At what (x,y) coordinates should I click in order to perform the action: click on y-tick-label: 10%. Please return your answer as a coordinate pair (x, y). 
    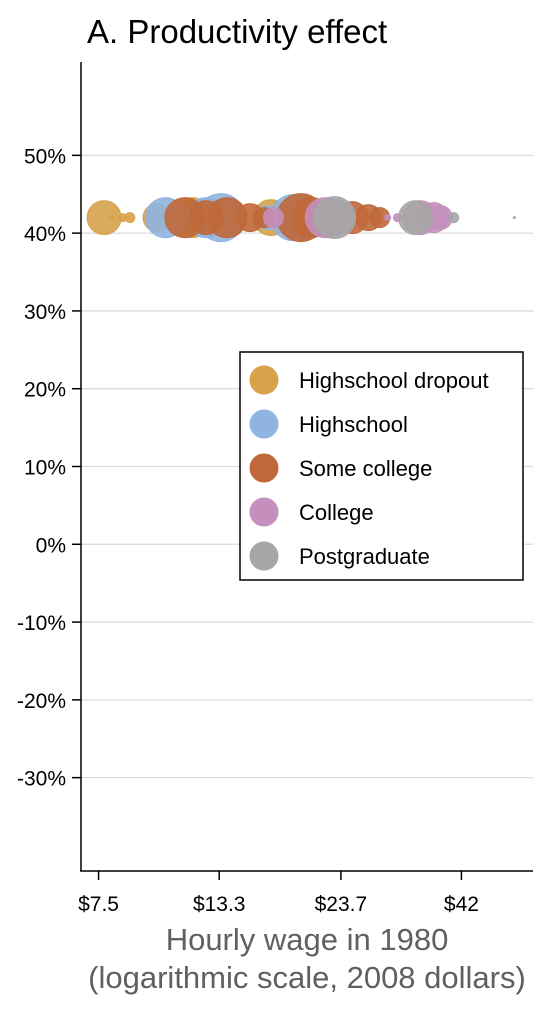
    Looking at the image, I should click on (45, 468).